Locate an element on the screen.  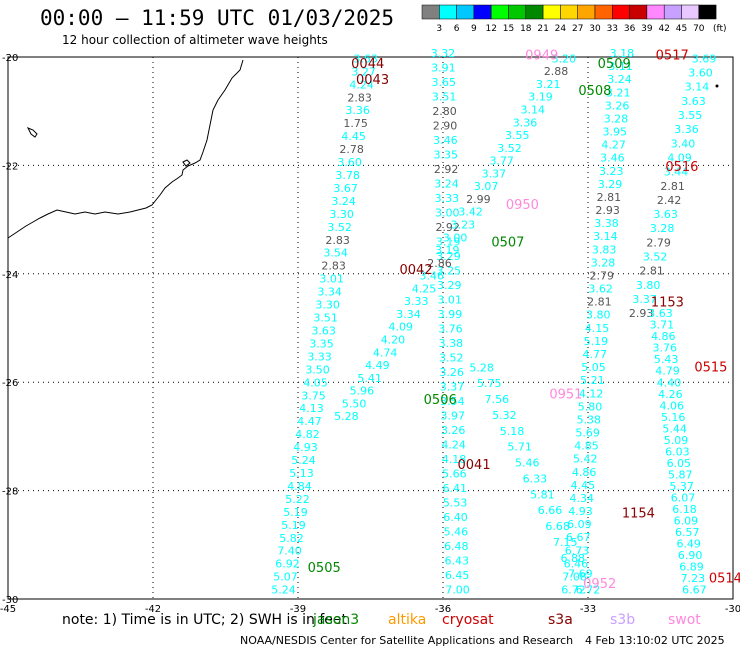
wave-height-value: 7.23 is located at coordinates (693, 578).